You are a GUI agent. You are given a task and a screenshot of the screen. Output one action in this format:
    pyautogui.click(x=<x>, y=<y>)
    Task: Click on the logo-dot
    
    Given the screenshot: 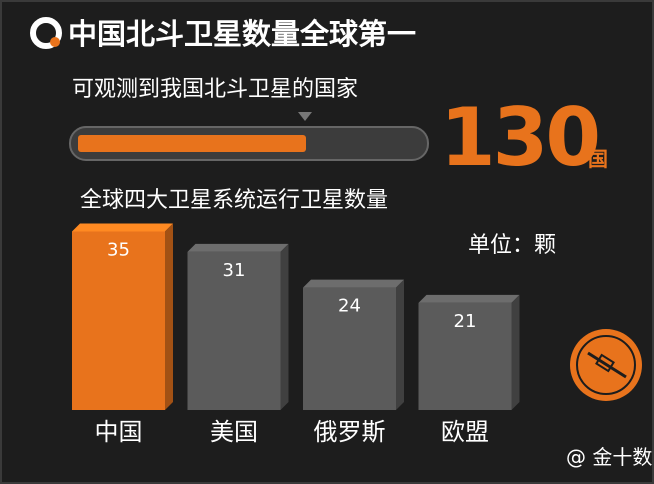 What is the action you would take?
    pyautogui.click(x=55, y=42)
    